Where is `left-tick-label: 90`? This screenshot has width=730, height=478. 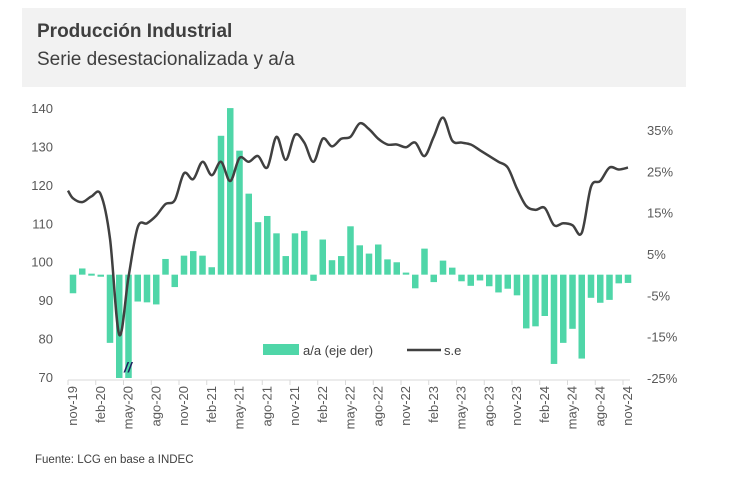
left-tick-label: 90 is located at coordinates (46, 300).